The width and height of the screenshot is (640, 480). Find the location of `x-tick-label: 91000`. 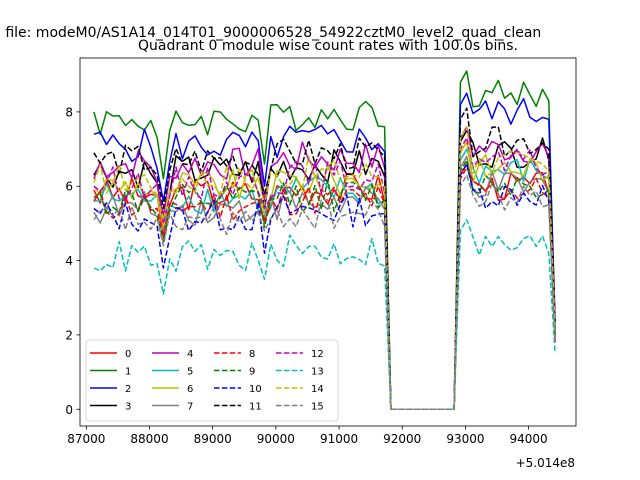

x-tick-label: 91000 is located at coordinates (339, 439).